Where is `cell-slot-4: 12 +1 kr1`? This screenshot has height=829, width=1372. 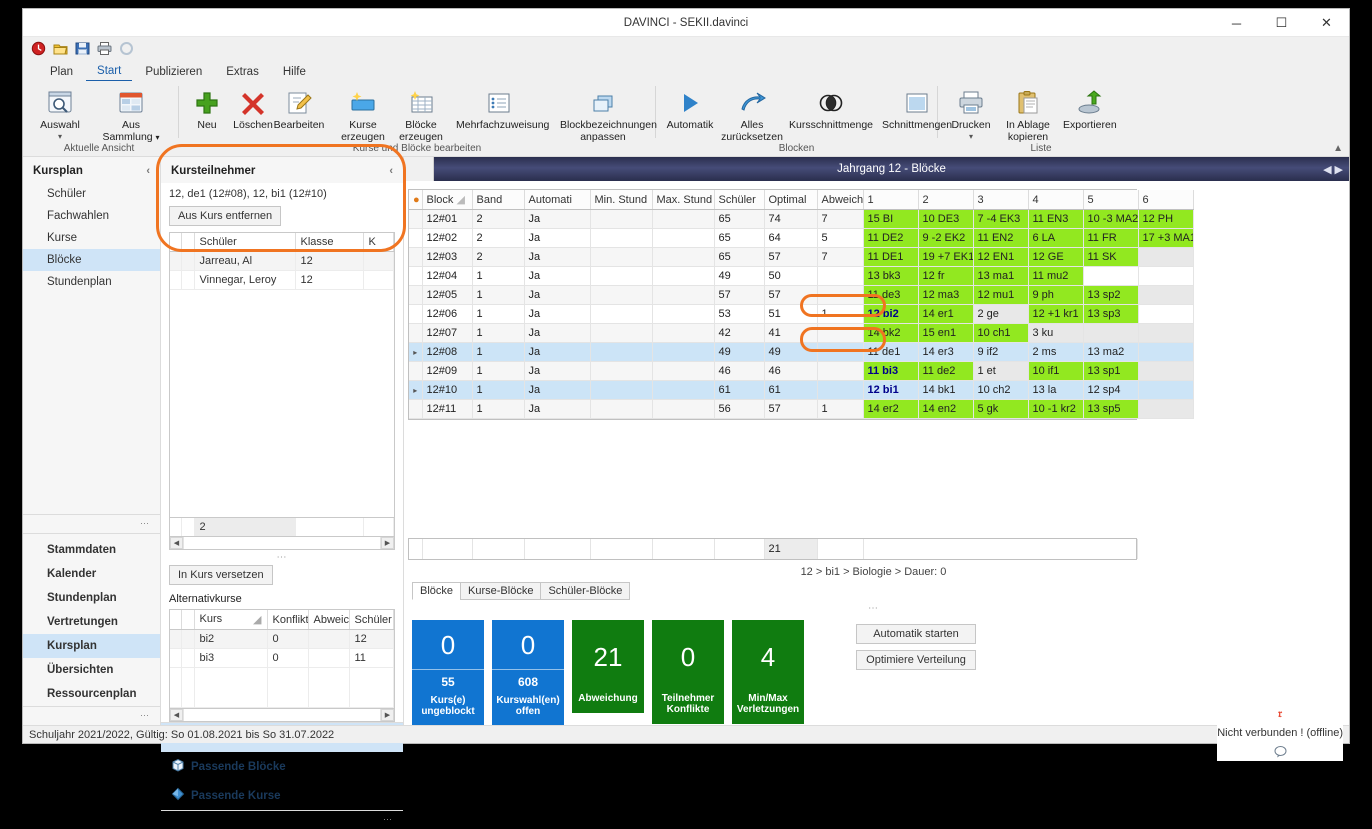 cell-slot-4: 12 +1 kr1 is located at coordinates (1056, 314).